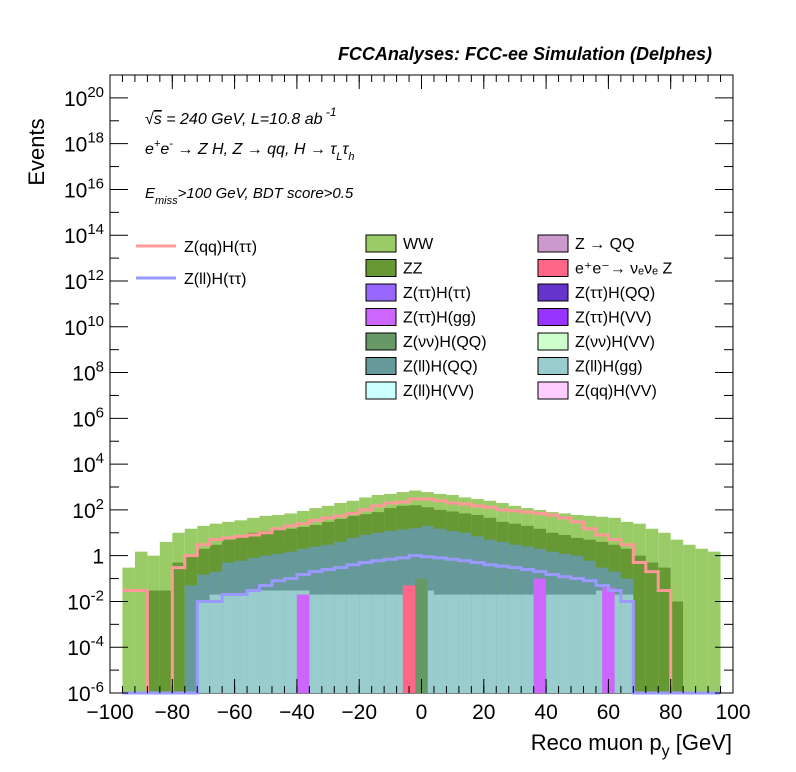 The height and width of the screenshot is (772, 796). I want to click on signal-line-ll-tautau, so click(421, 624).